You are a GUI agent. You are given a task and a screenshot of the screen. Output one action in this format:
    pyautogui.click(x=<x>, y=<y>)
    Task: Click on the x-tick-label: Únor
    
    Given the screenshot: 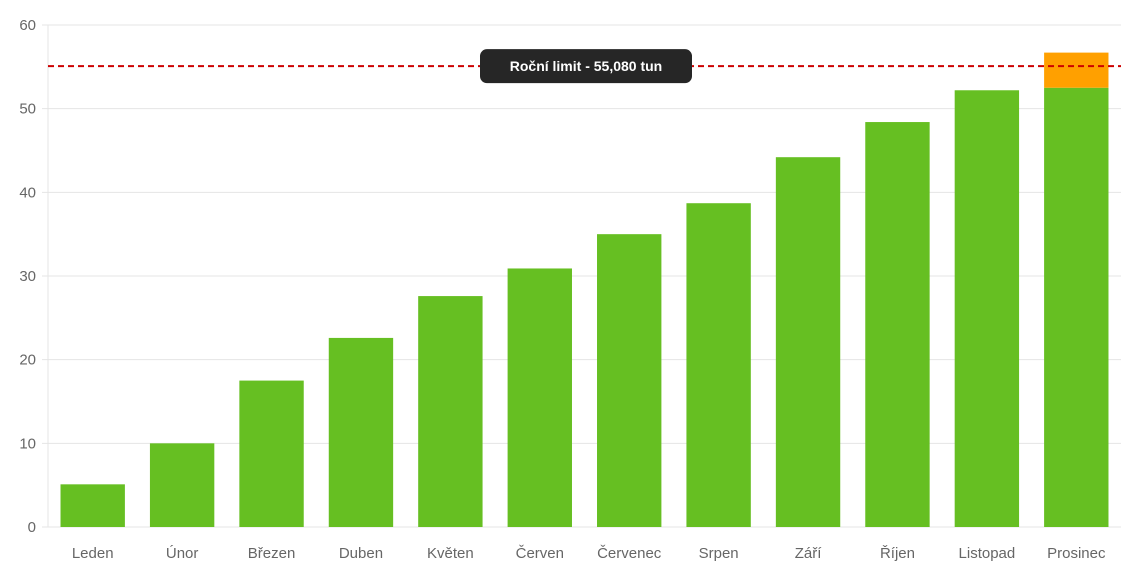 What is the action you would take?
    pyautogui.click(x=182, y=553)
    